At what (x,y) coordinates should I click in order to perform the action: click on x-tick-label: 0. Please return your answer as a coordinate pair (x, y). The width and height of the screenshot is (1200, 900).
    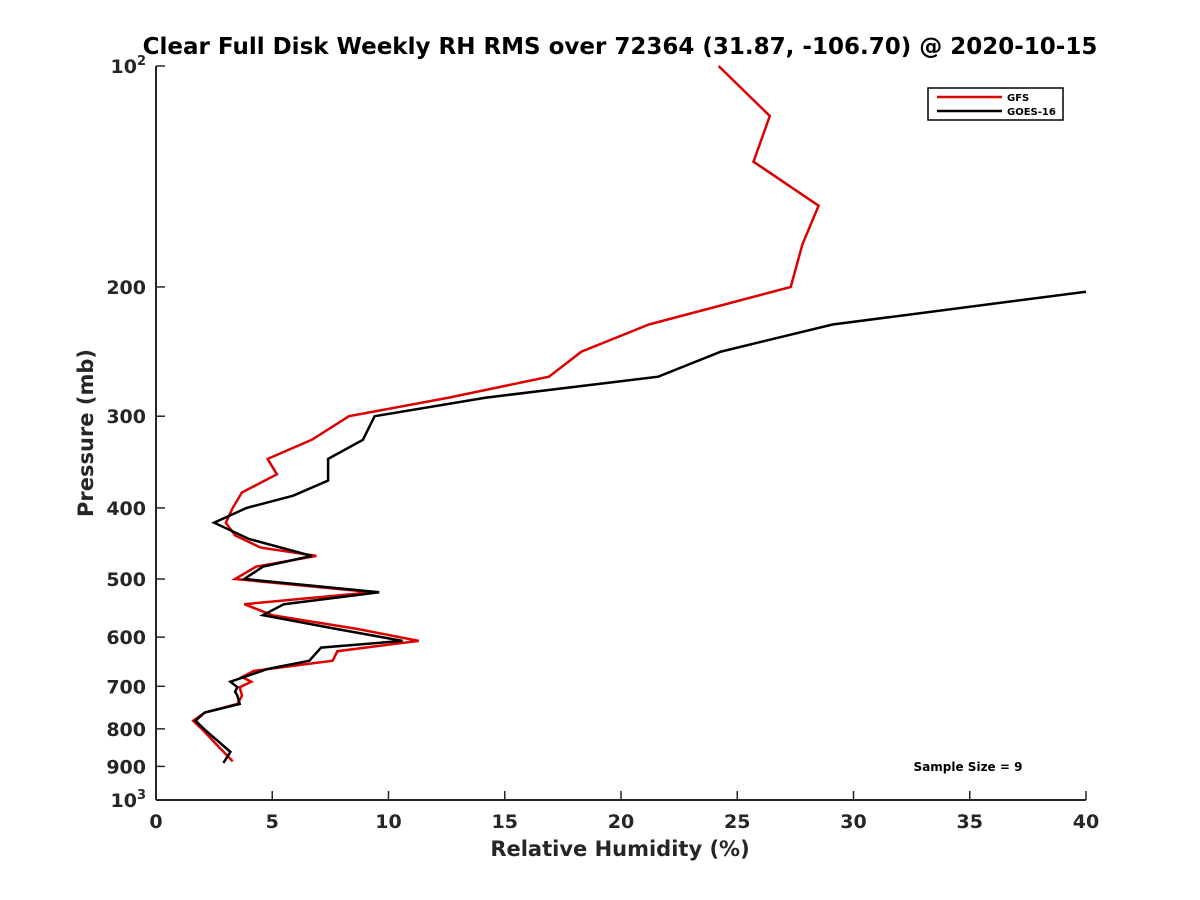
    Looking at the image, I should click on (155, 822).